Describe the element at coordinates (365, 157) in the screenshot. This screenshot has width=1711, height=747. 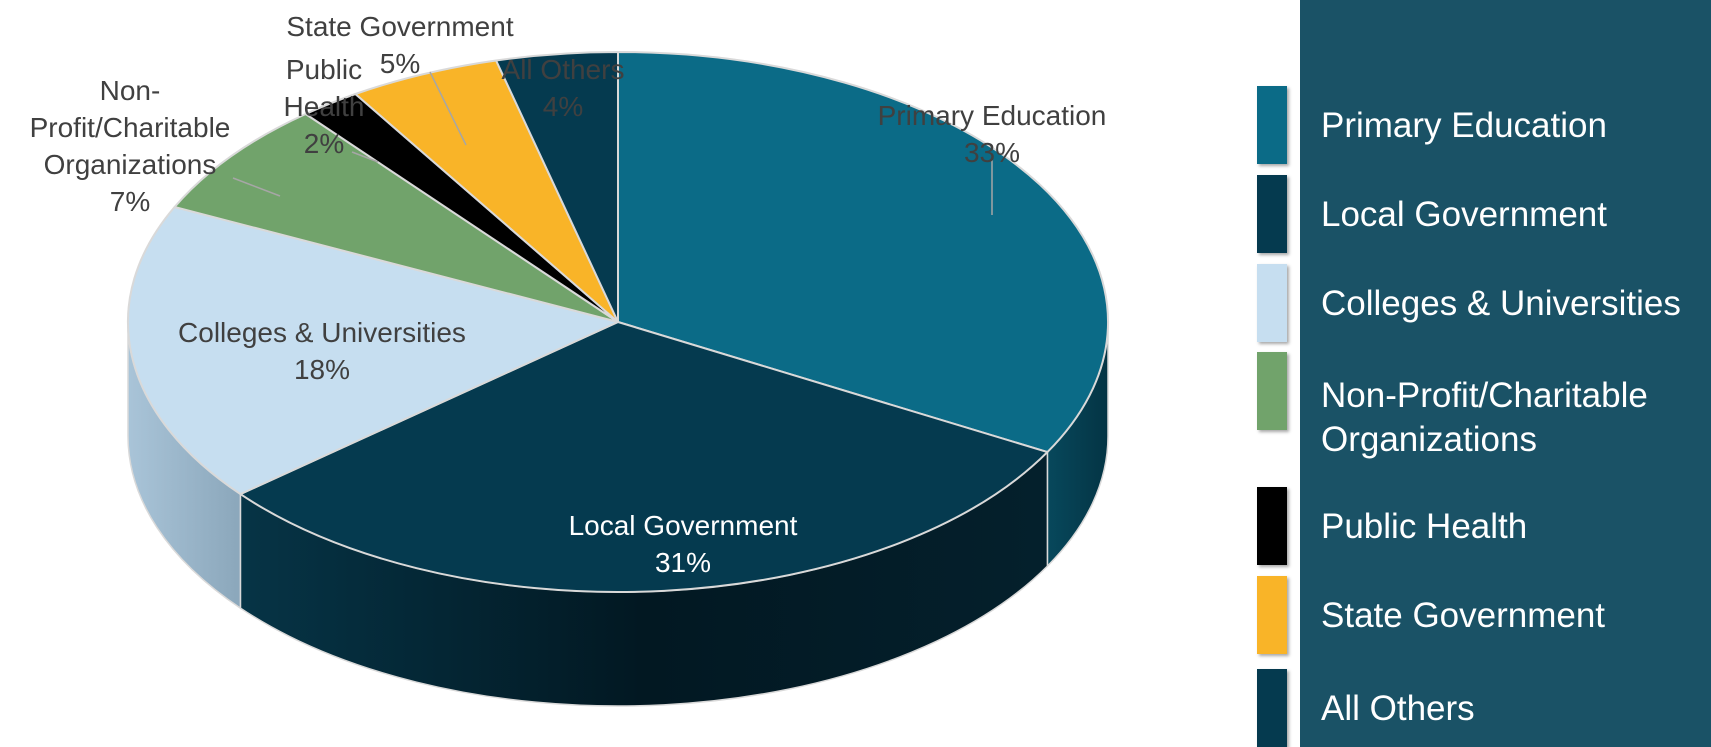
I see `leader-line-public-health` at that location.